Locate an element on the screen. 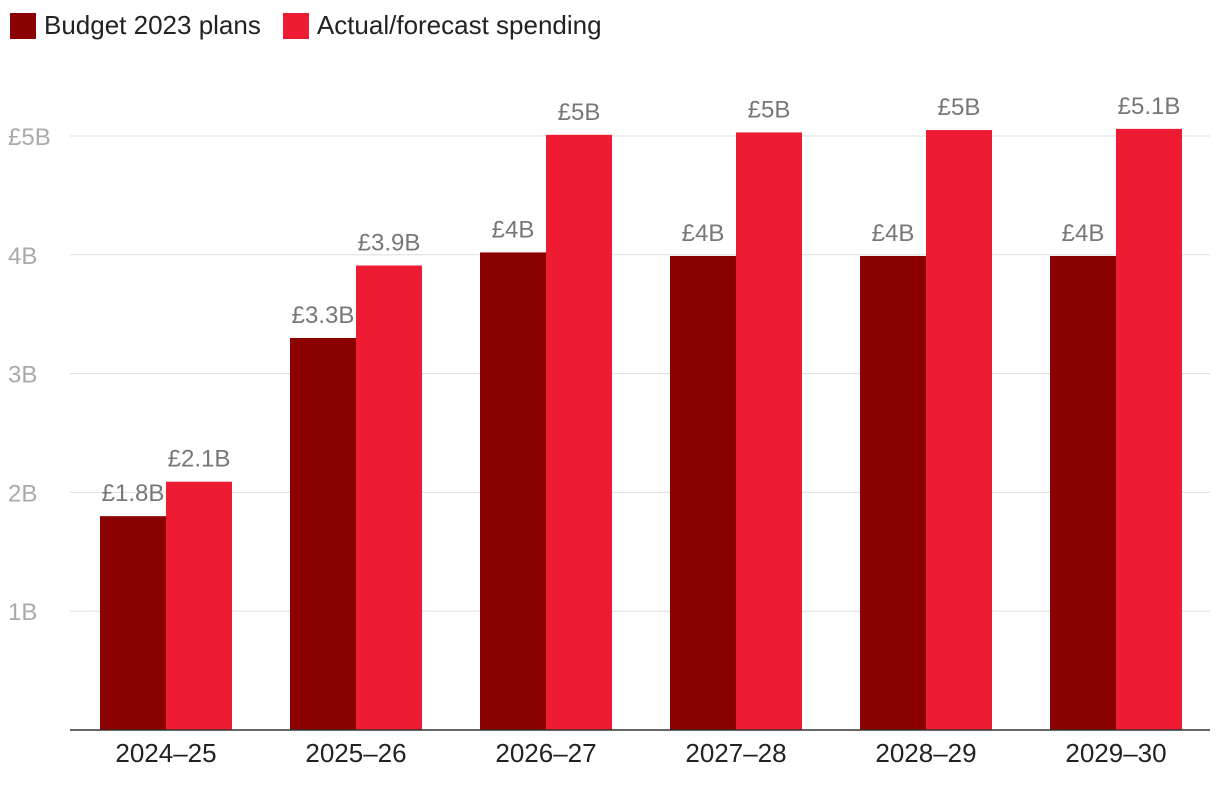  x-tick-label: 2024–25 is located at coordinates (165, 753).